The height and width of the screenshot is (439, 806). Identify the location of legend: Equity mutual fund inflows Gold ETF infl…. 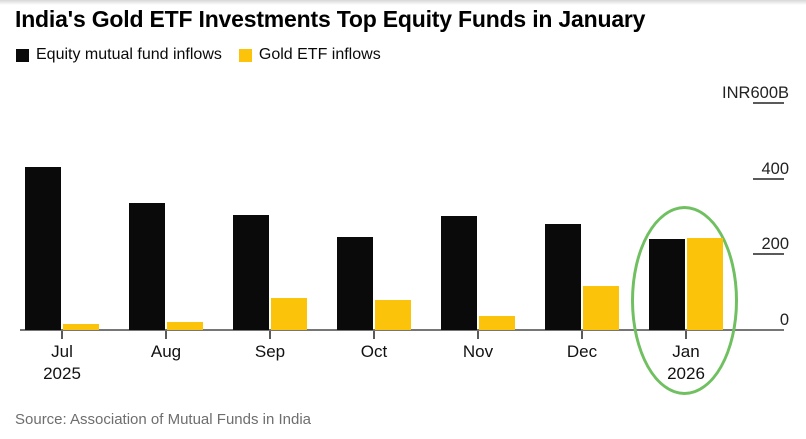
(198, 55).